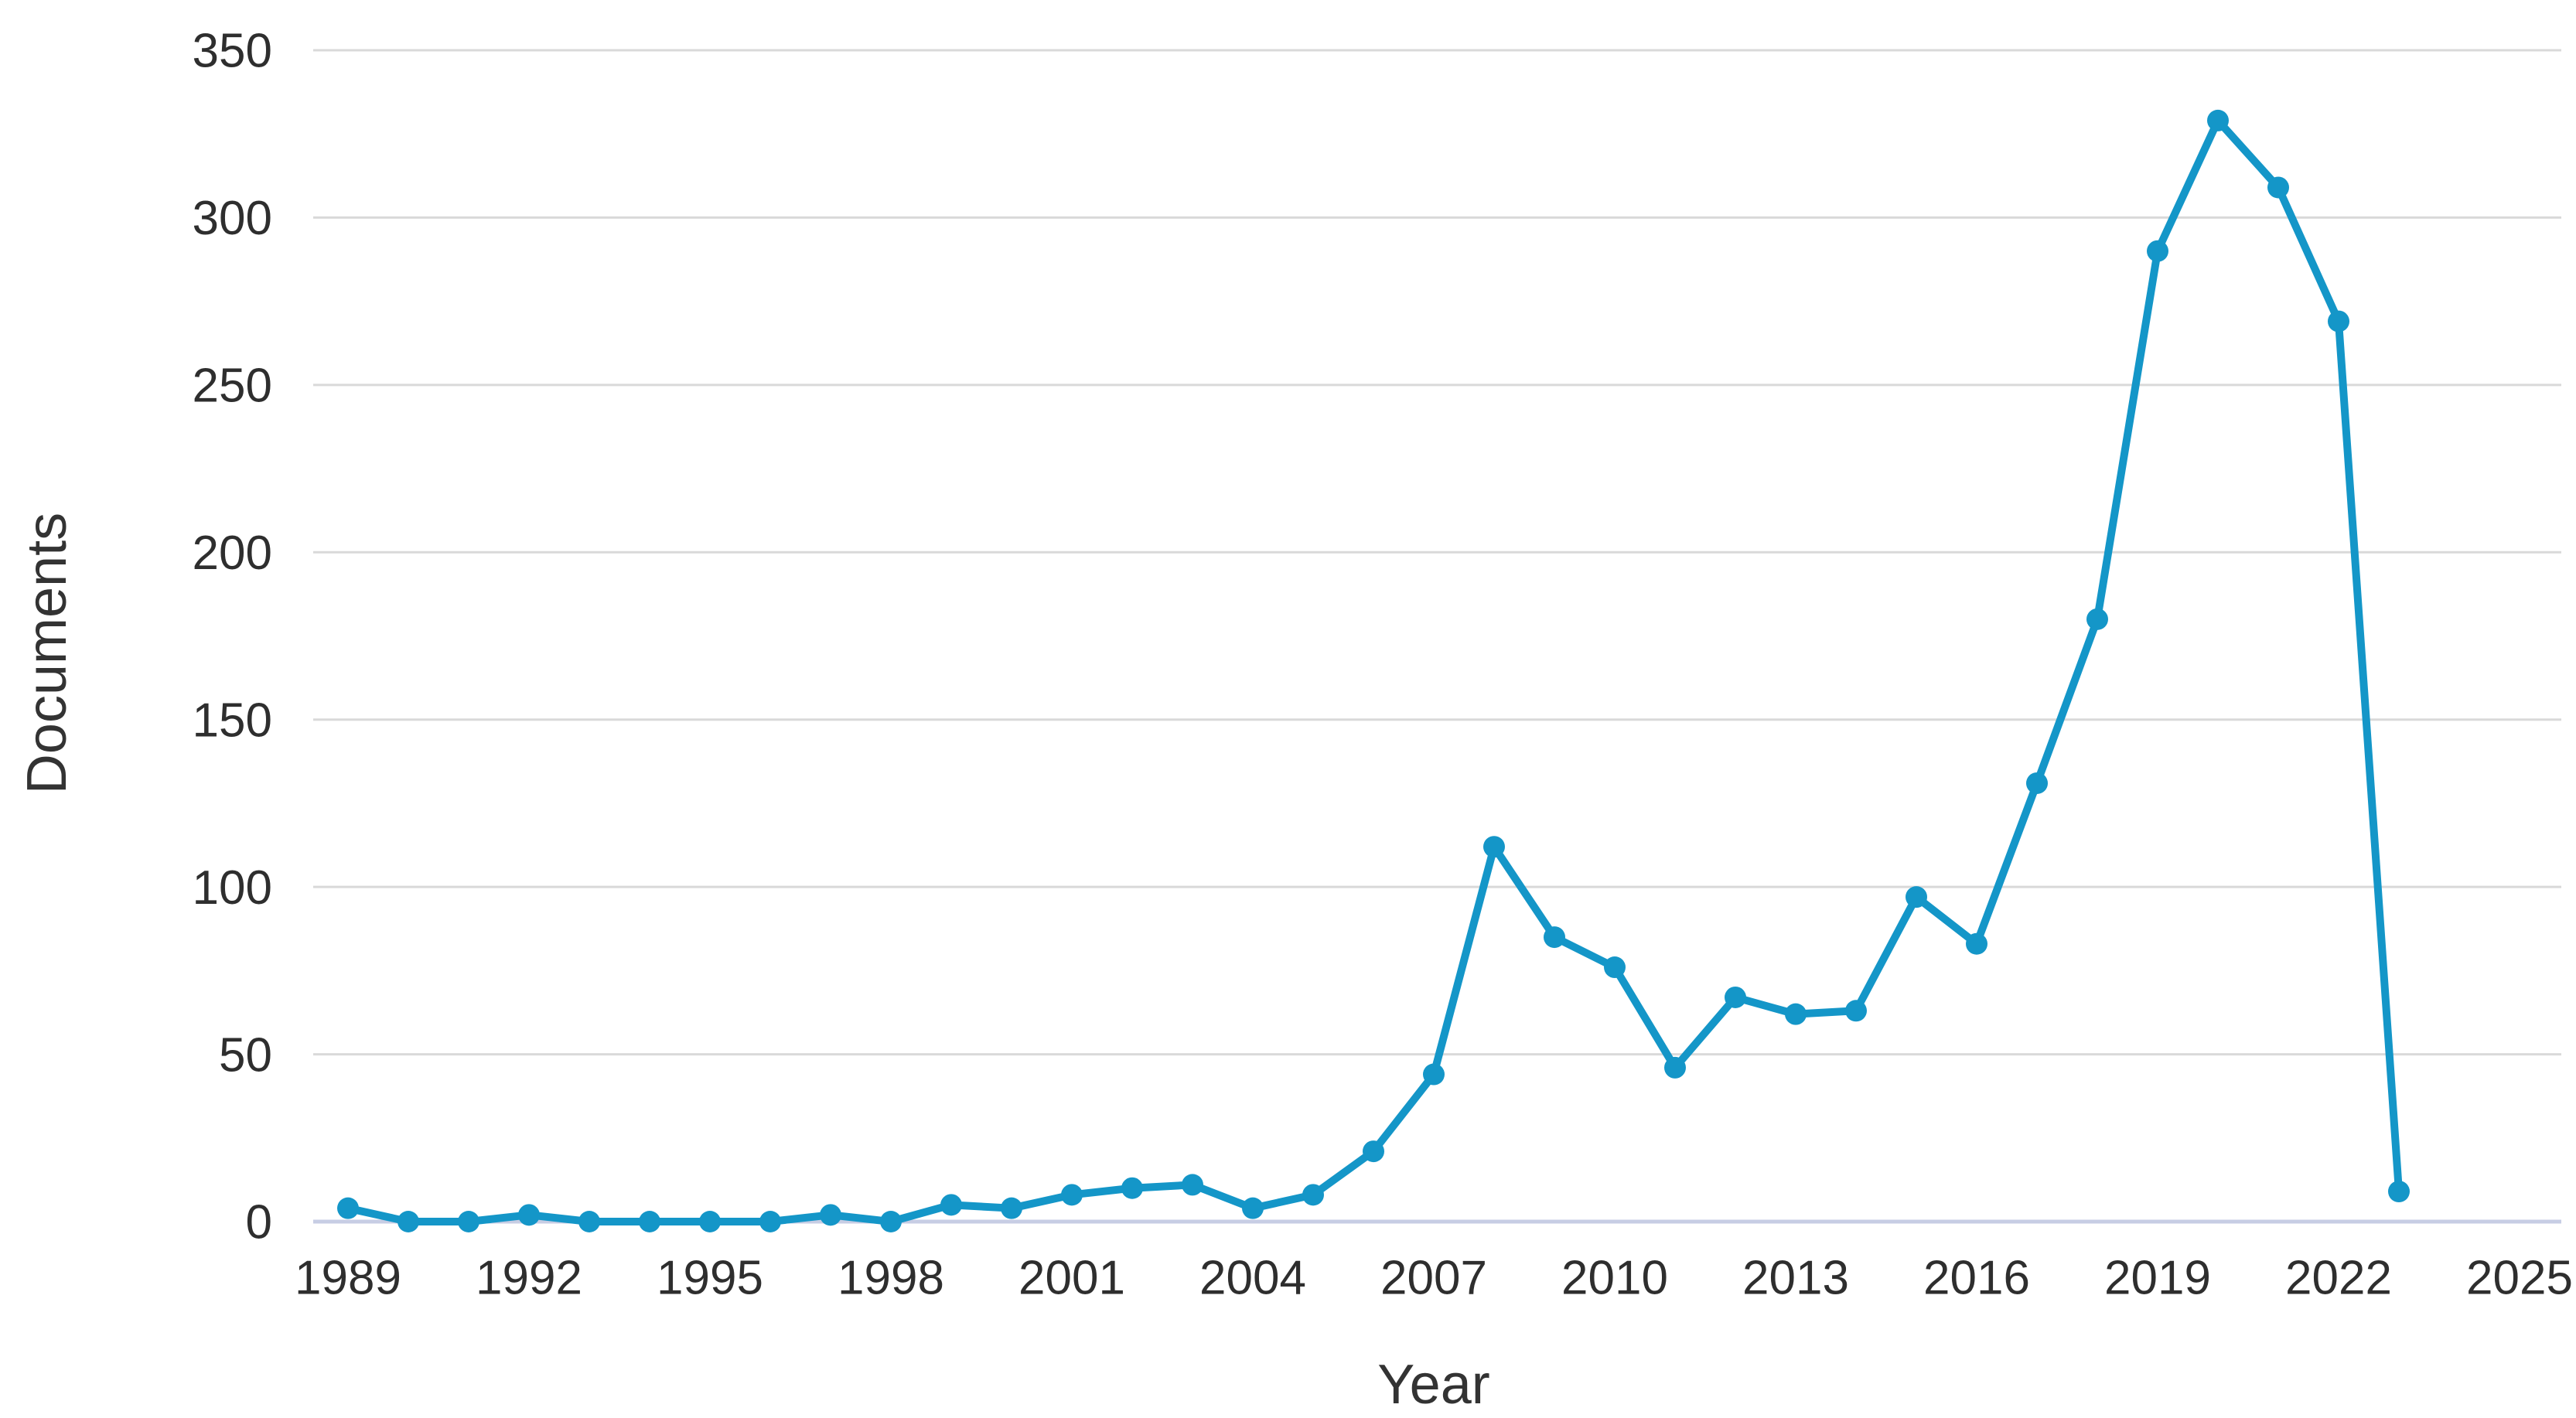 Image resolution: width=2576 pixels, height=1418 pixels. What do you see at coordinates (1675, 1067) in the screenshot?
I see `data-point-2011` at bounding box center [1675, 1067].